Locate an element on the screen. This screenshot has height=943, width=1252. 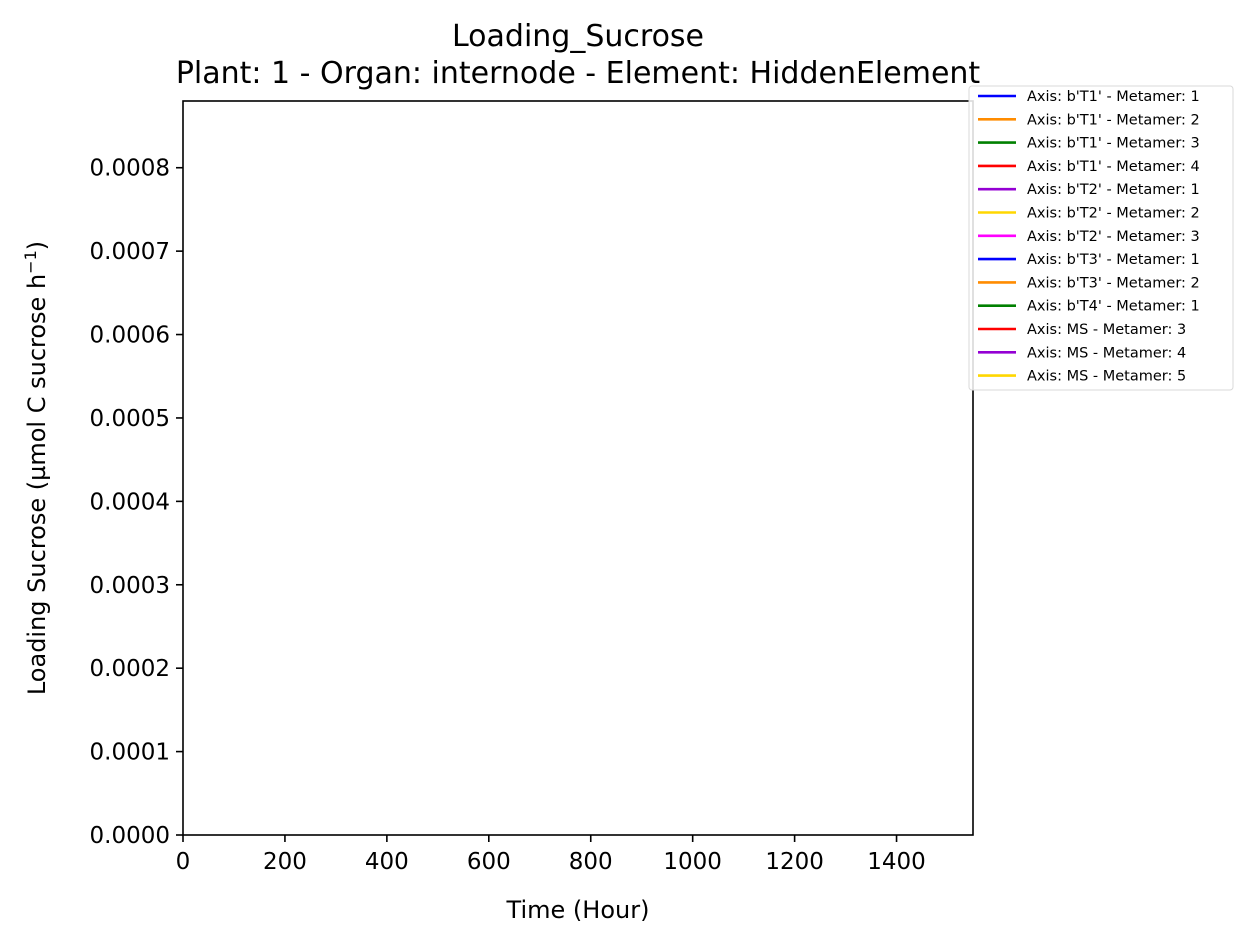
x-tick-label: 800 is located at coordinates (591, 862).